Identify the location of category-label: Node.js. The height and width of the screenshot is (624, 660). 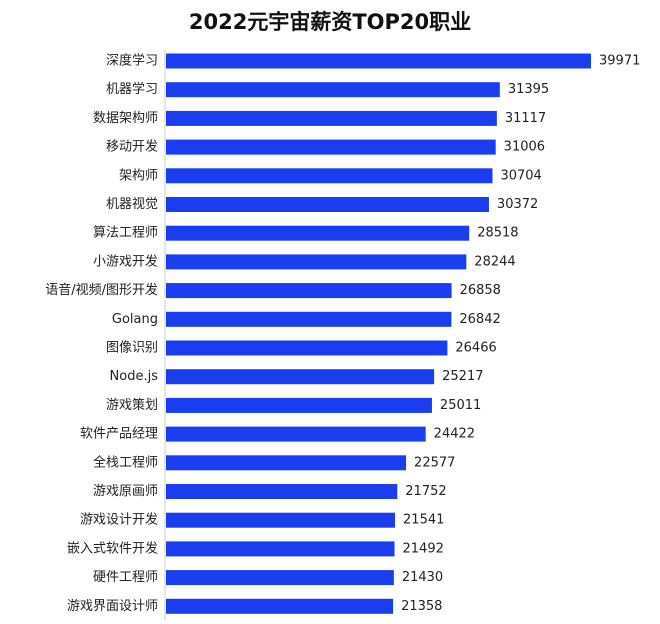
(134, 376).